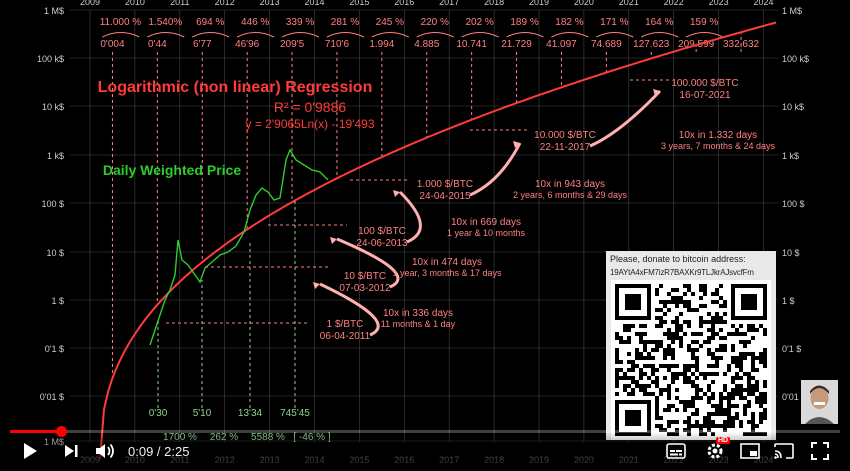 The image size is (850, 471). What do you see at coordinates (471, 44) in the screenshot?
I see `year-price: 10.741` at bounding box center [471, 44].